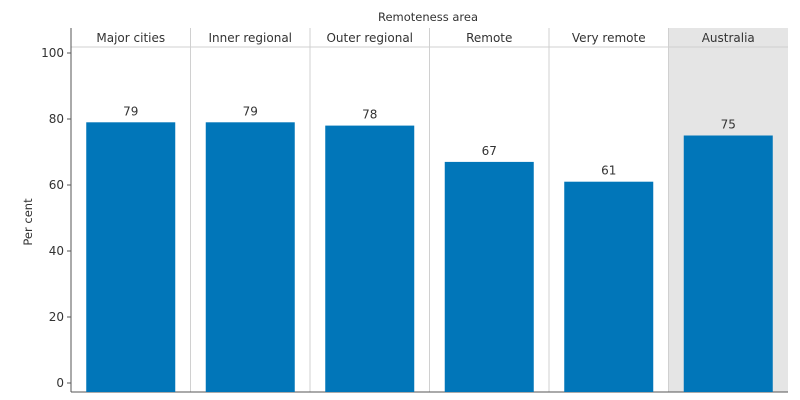 This screenshot has height=400, width=800. What do you see at coordinates (56, 185) in the screenshot?
I see `y-tick-label: 60` at bounding box center [56, 185].